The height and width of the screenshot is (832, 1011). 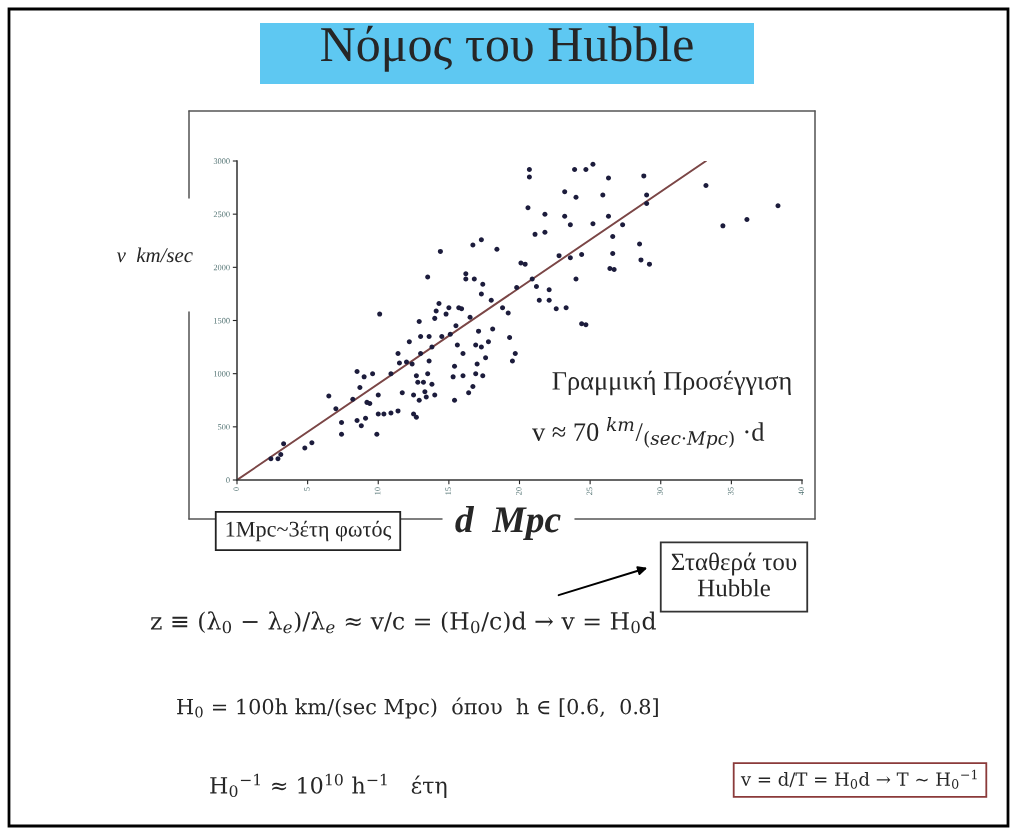 What do you see at coordinates (448, 491) in the screenshot?
I see `x-tick-label: 15` at bounding box center [448, 491].